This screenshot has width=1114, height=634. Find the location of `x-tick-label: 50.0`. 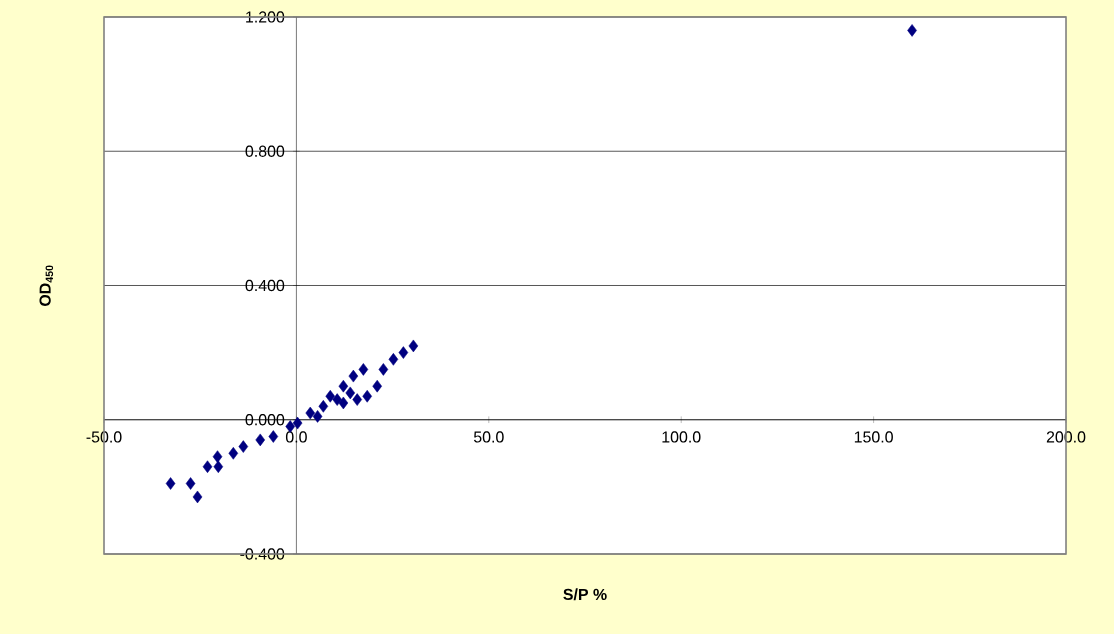

x-tick-label: 50.0 is located at coordinates (488, 437).